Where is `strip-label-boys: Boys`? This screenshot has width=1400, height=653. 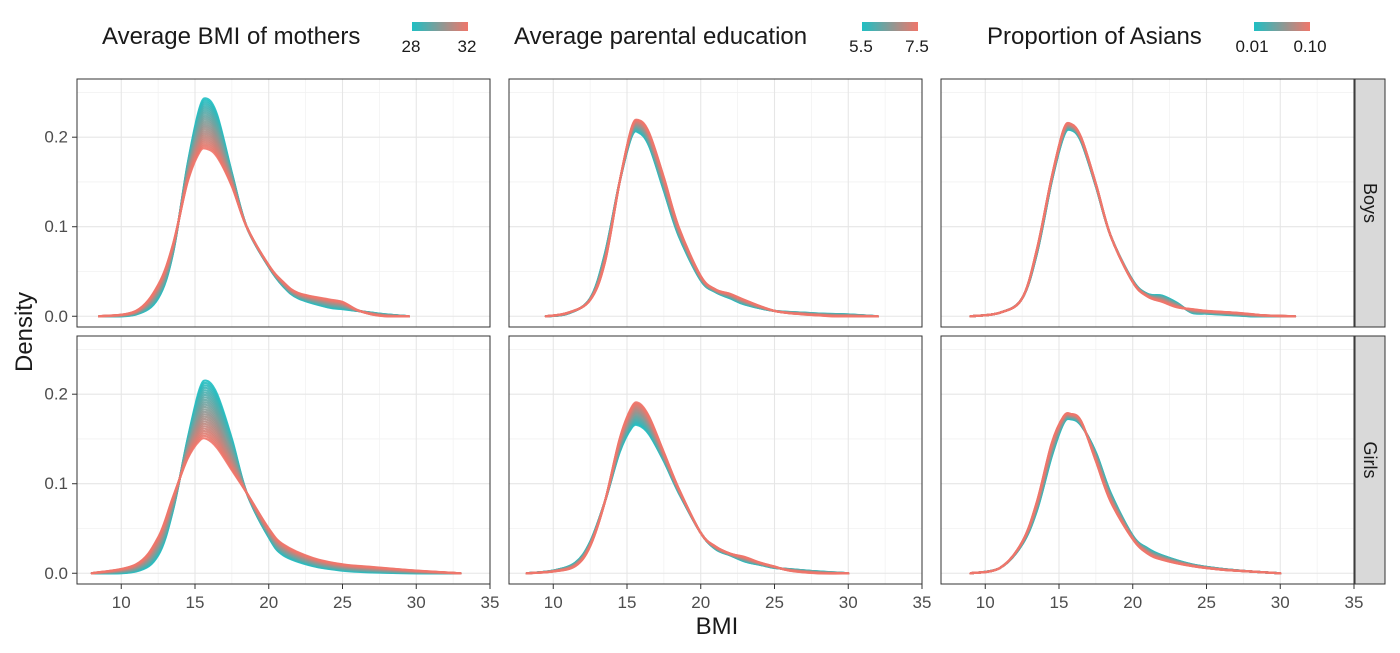 strip-label-boys: Boys is located at coordinates (1370, 203).